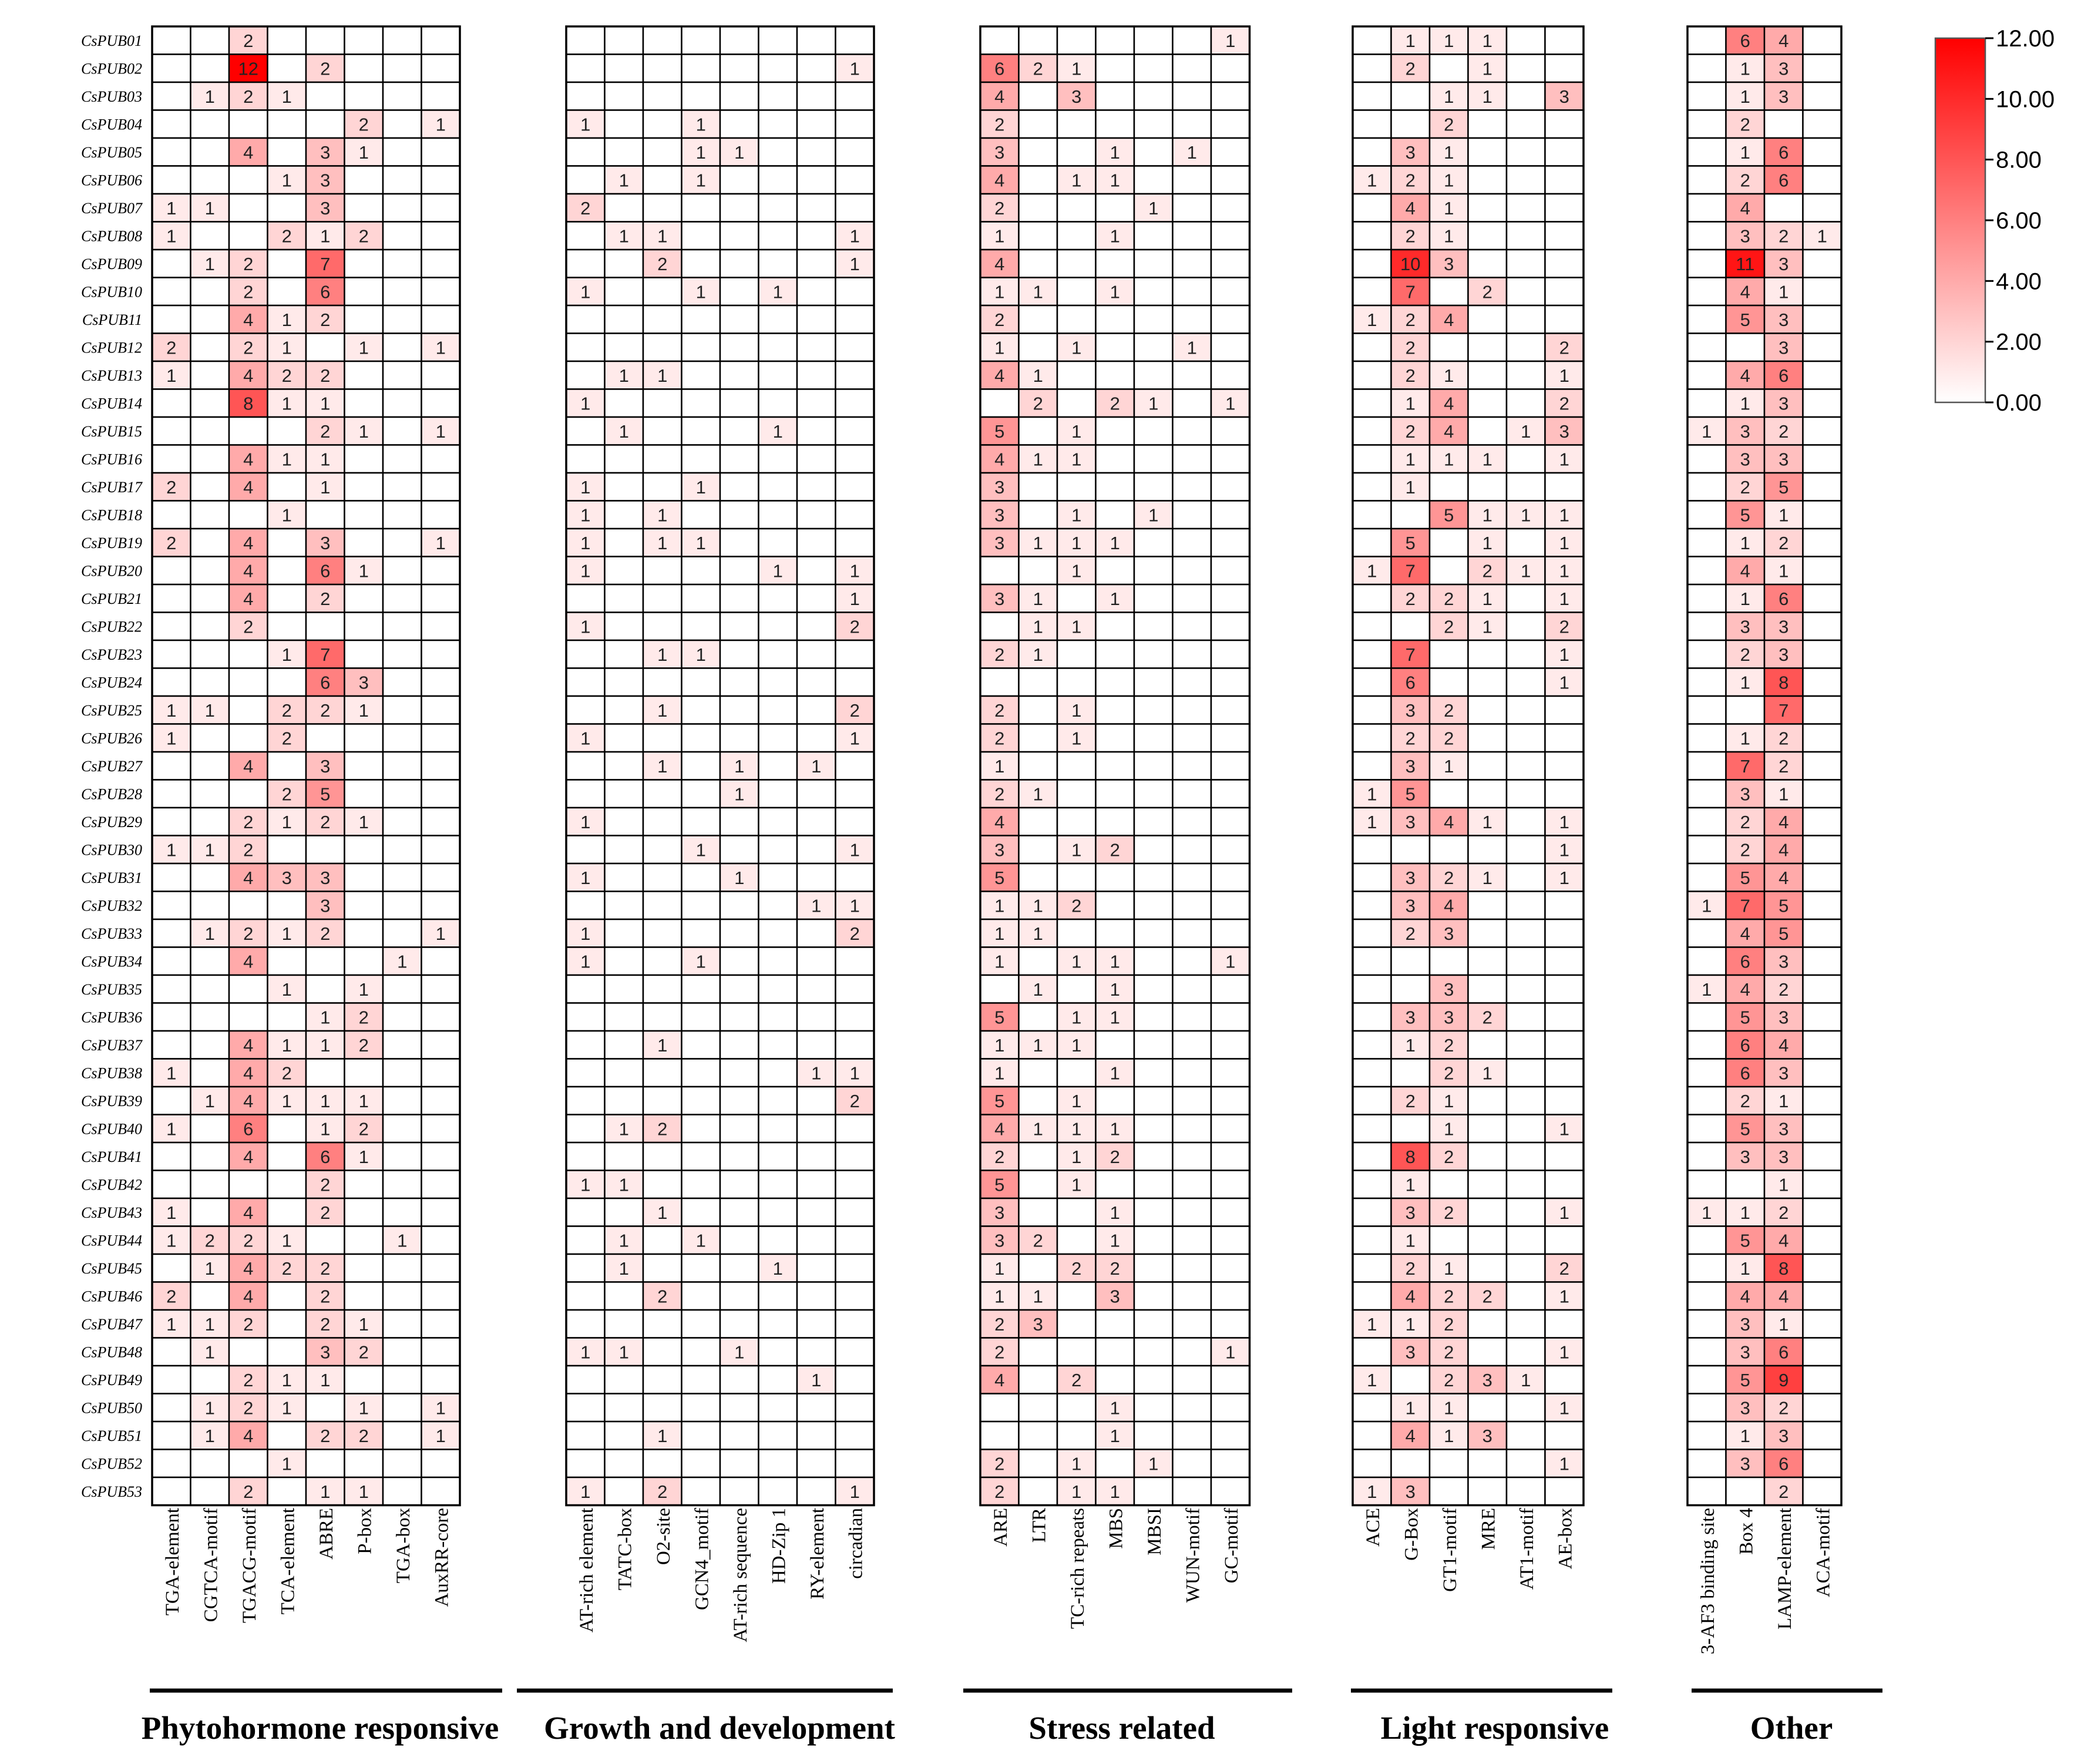 This screenshot has height=1764, width=2081. Describe the element at coordinates (111, 1407) in the screenshot. I see `gene-label-cspub50: CsPUB50` at that location.